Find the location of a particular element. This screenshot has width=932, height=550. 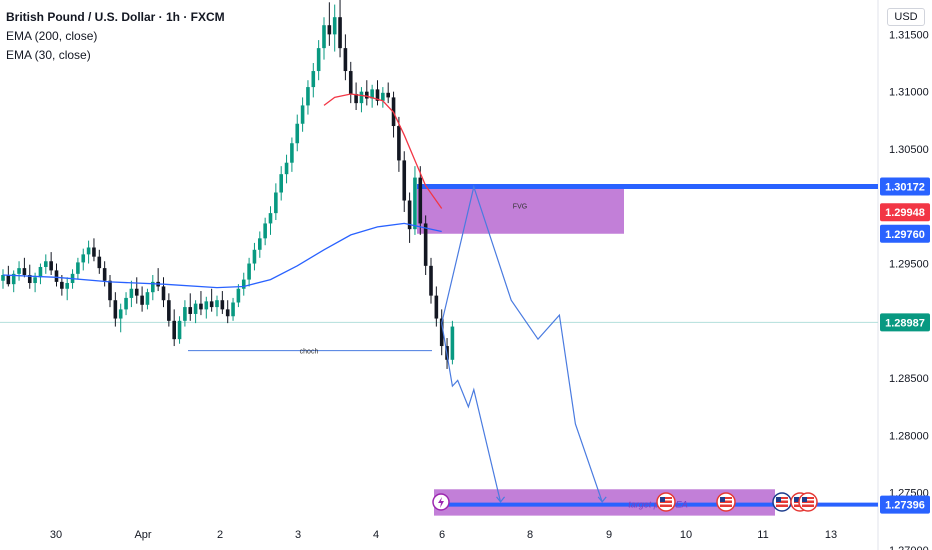

currency-selector: USD is located at coordinates (906, 17).